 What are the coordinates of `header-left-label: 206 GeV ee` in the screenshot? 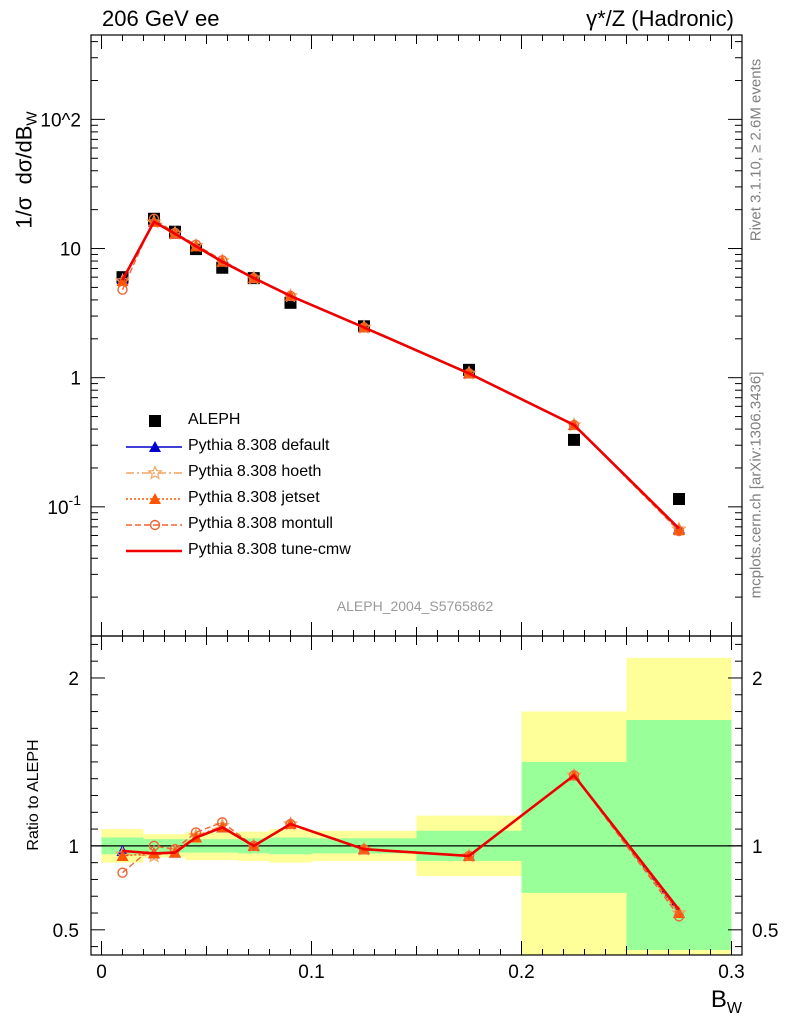 It's located at (161, 18).